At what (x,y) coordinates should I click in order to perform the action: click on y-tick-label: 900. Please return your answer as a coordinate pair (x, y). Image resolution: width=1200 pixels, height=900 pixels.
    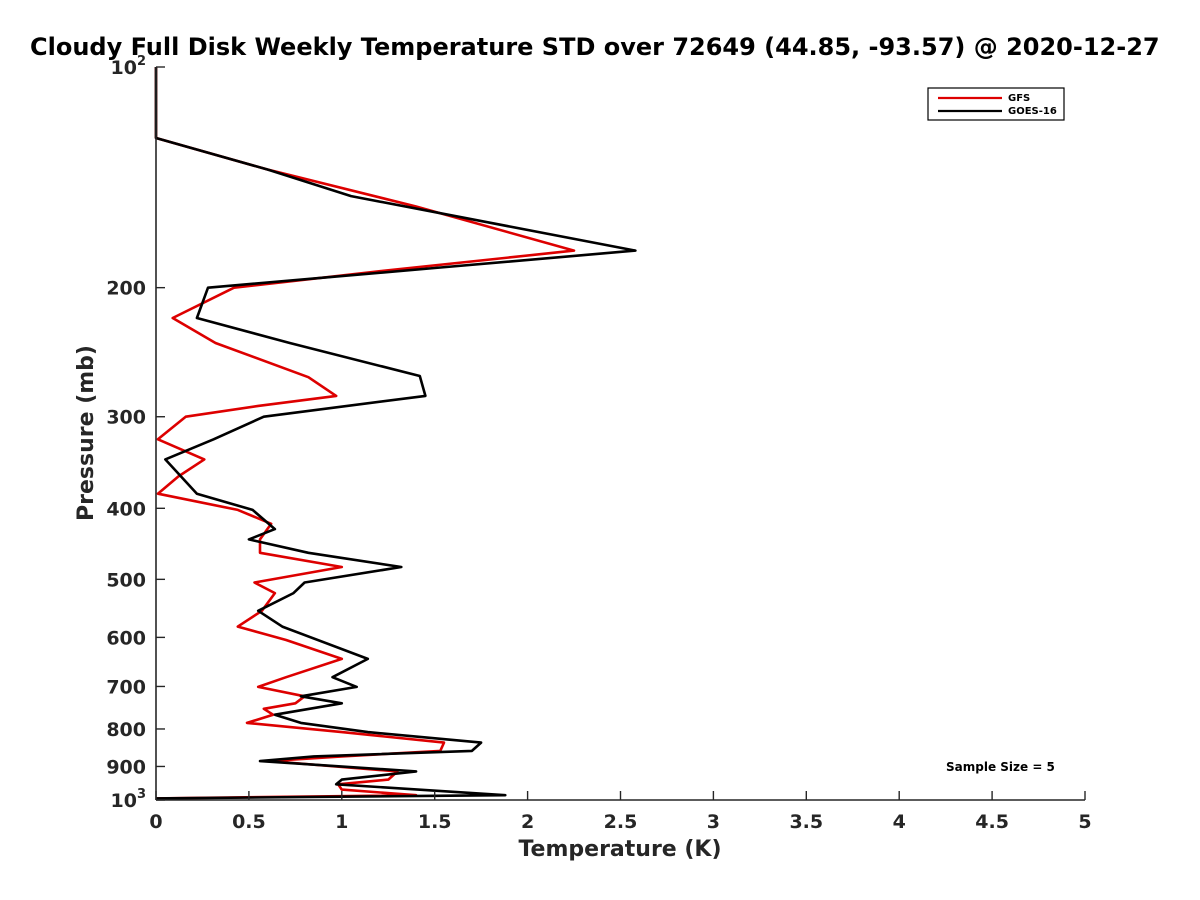
    Looking at the image, I should click on (126, 767).